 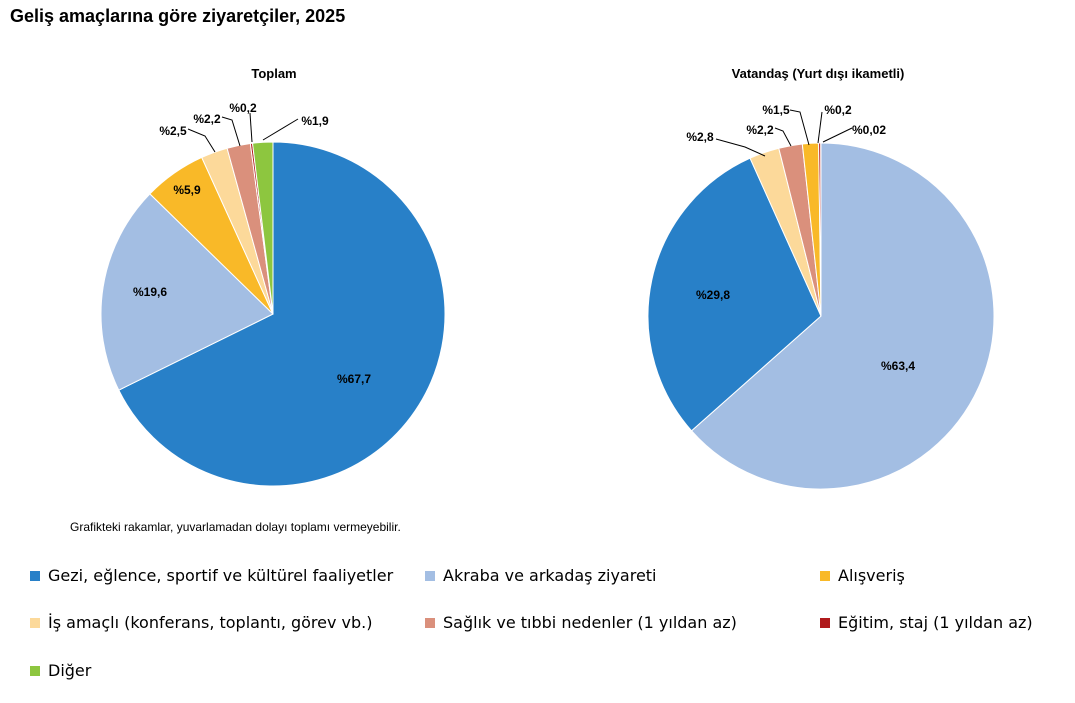 I want to click on data-label: %19,6, so click(x=150, y=292).